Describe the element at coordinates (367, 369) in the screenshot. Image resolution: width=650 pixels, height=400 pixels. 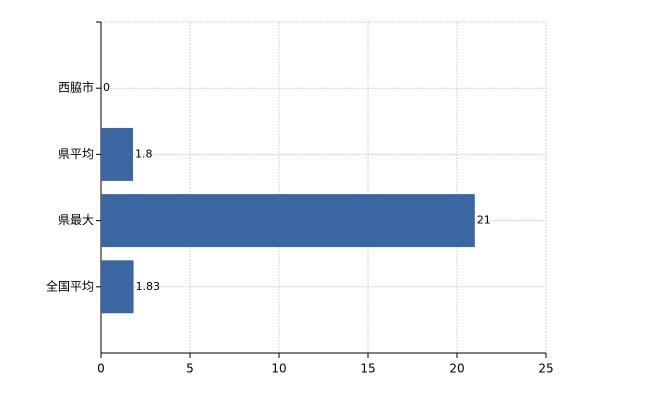
I see `x-tick-label: 15` at that location.